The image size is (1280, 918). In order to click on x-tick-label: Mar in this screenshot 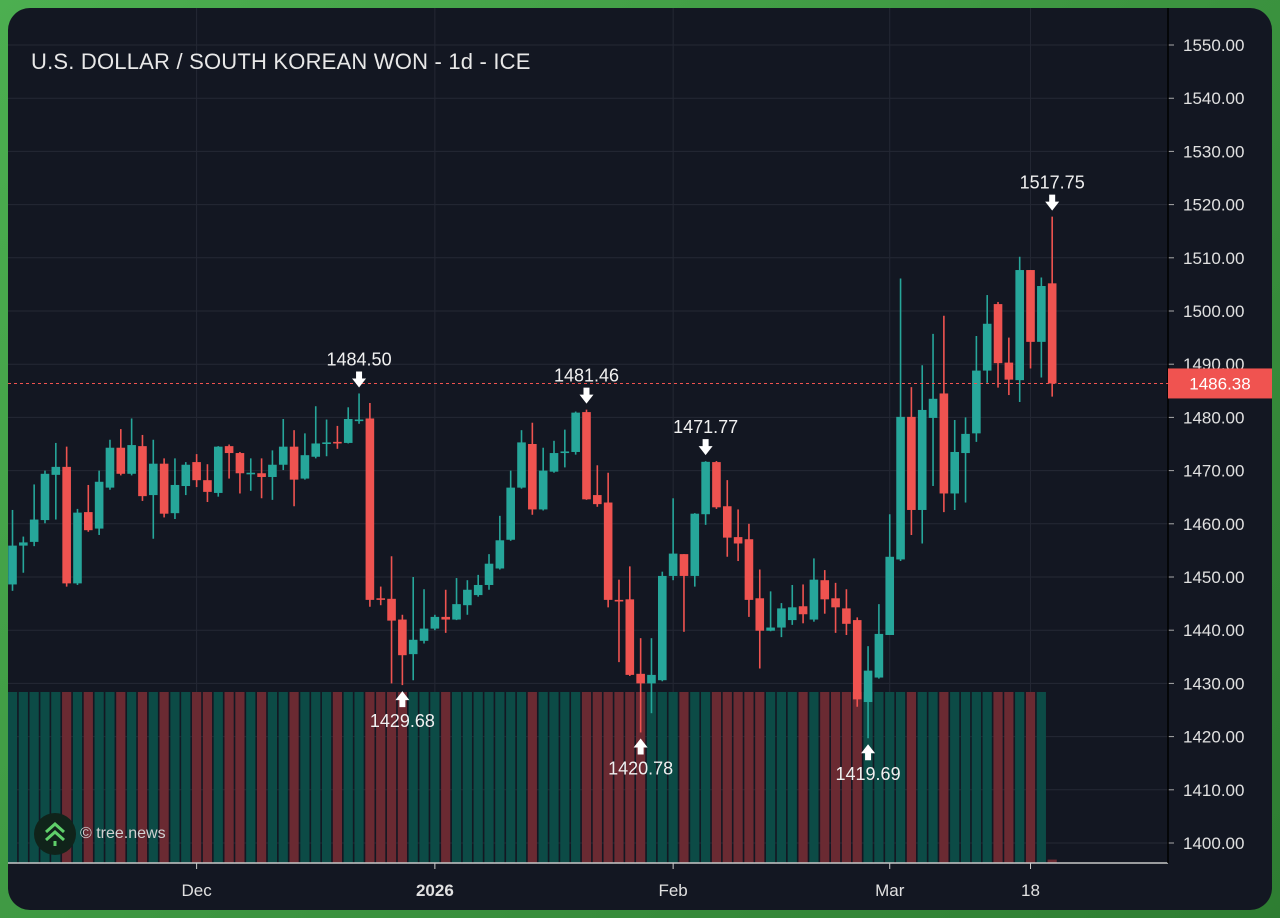, I will do `click(890, 890)`.